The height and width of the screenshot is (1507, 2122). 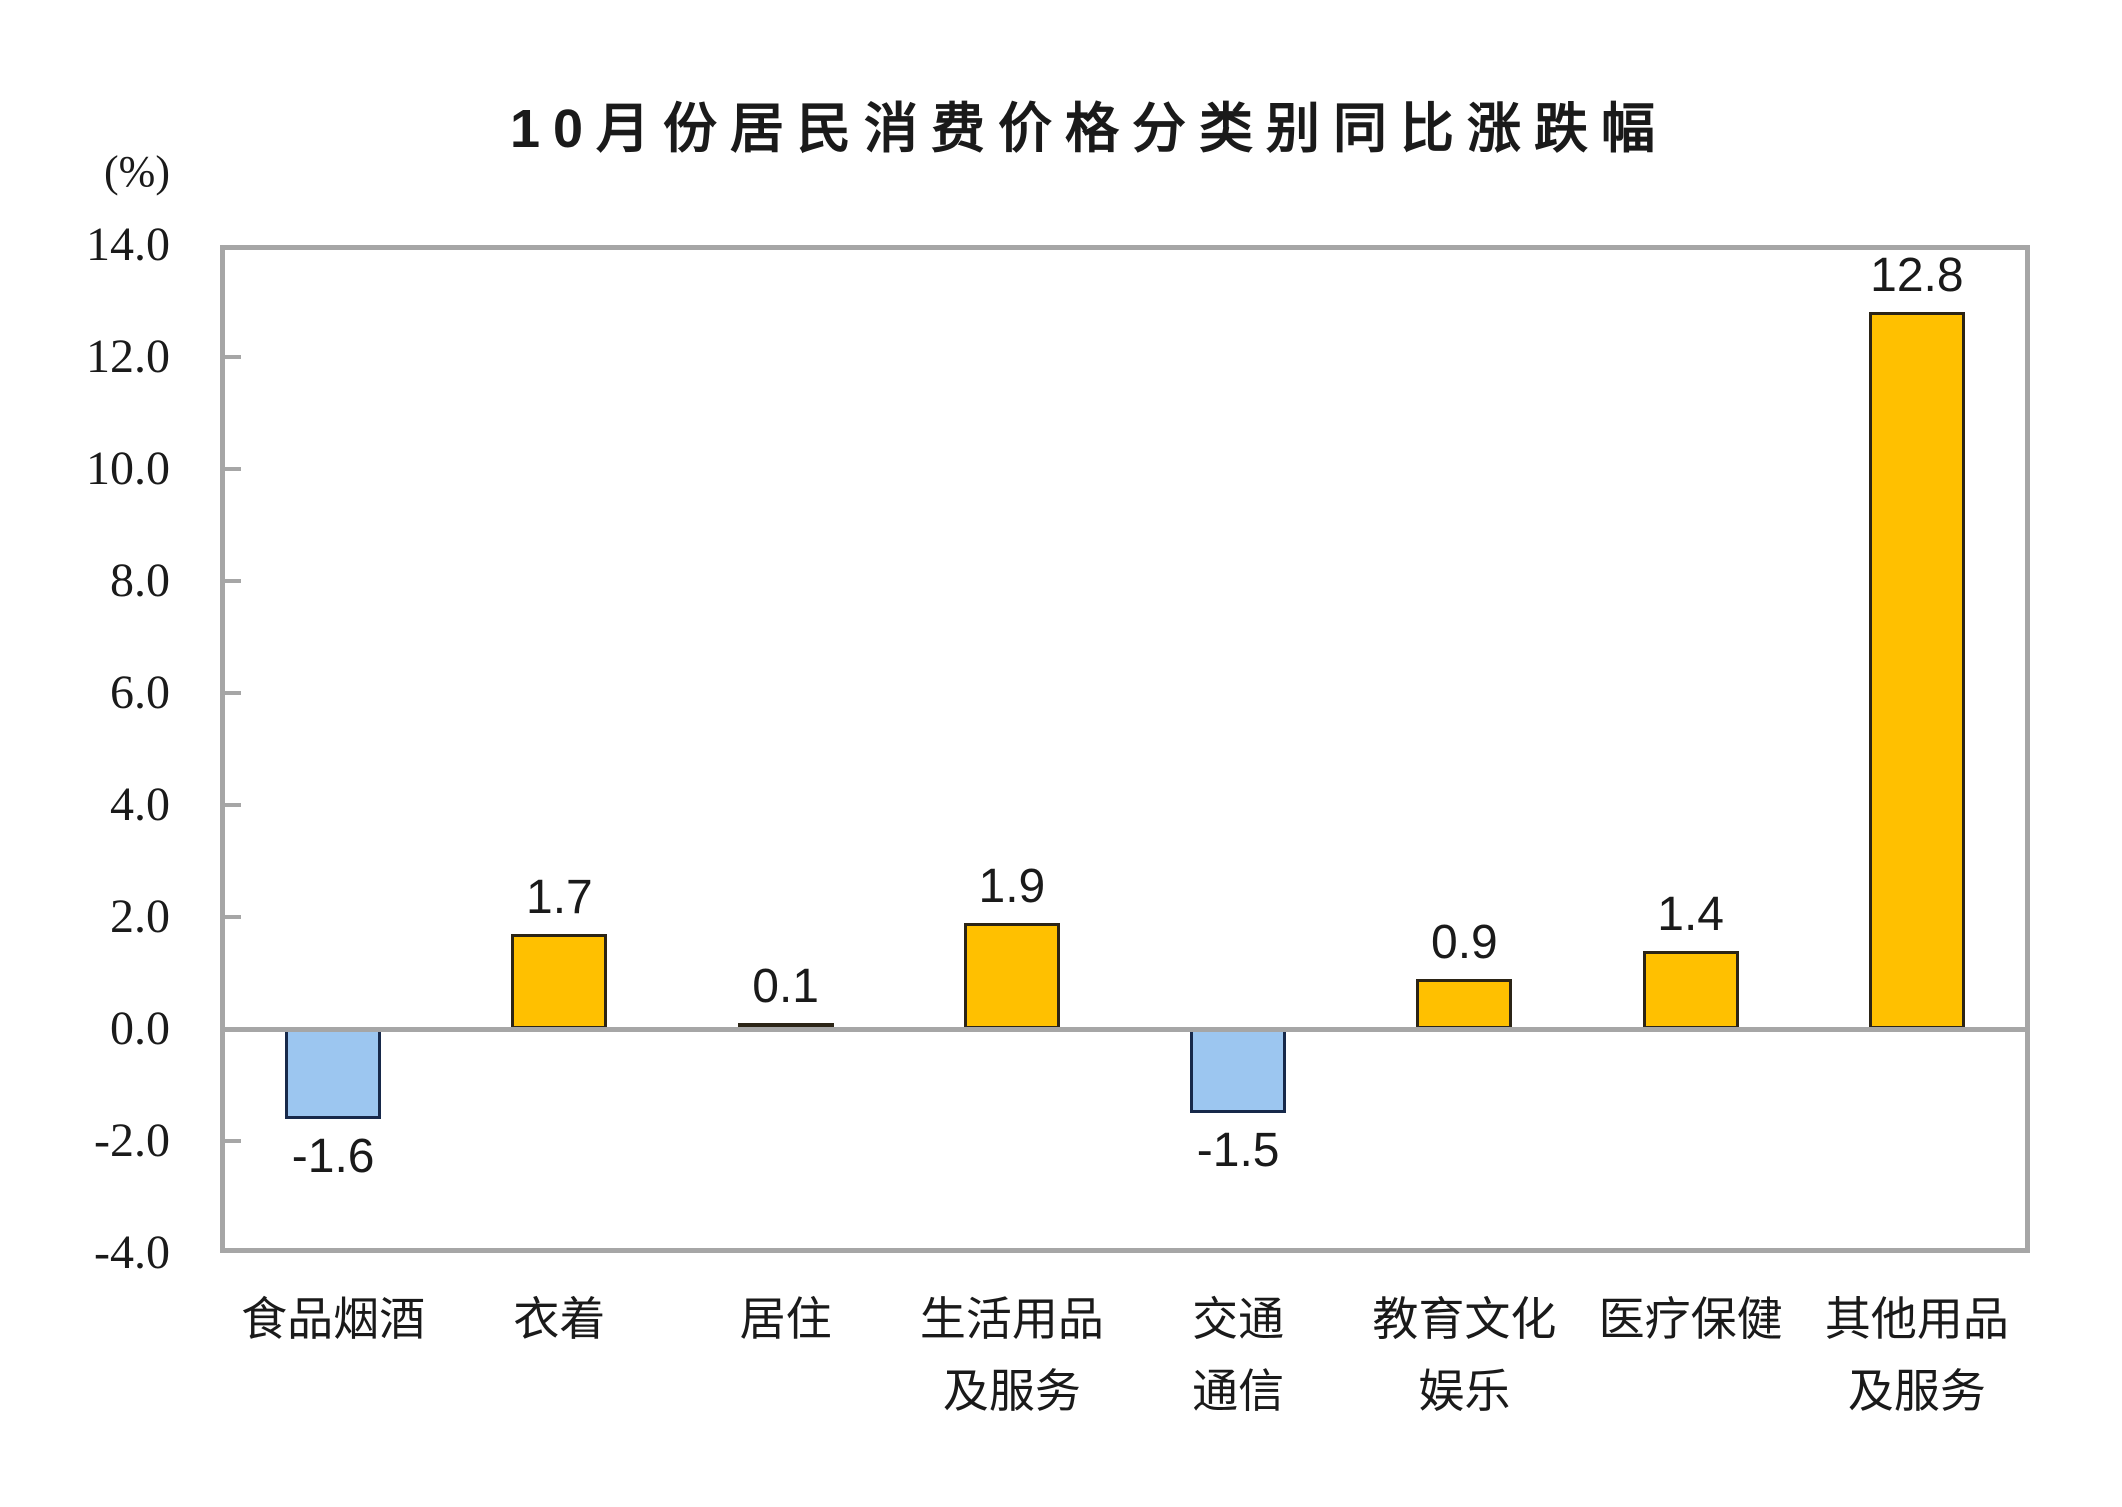 I want to click on y-axis-unit-label: (%), so click(x=137, y=171).